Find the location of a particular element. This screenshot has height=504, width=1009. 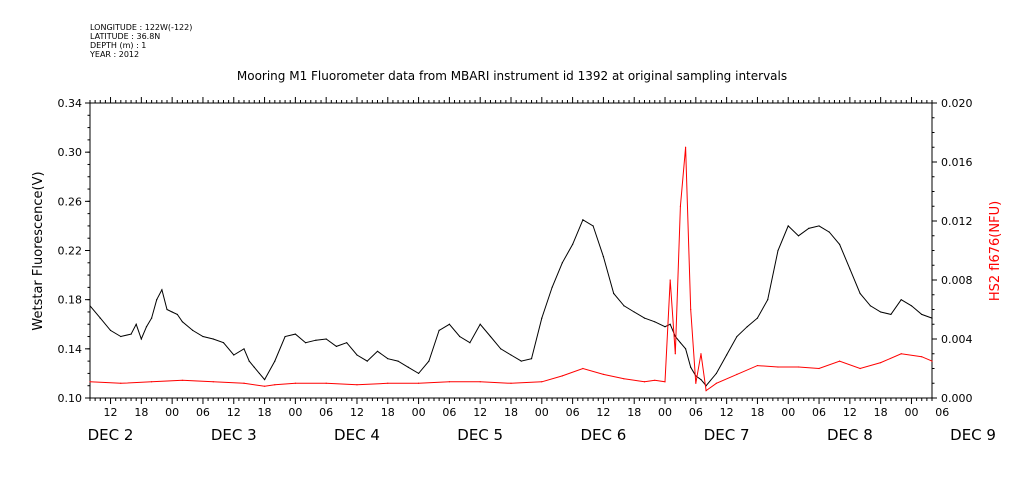

y-right-tick-label: 0.016 is located at coordinates (957, 162).